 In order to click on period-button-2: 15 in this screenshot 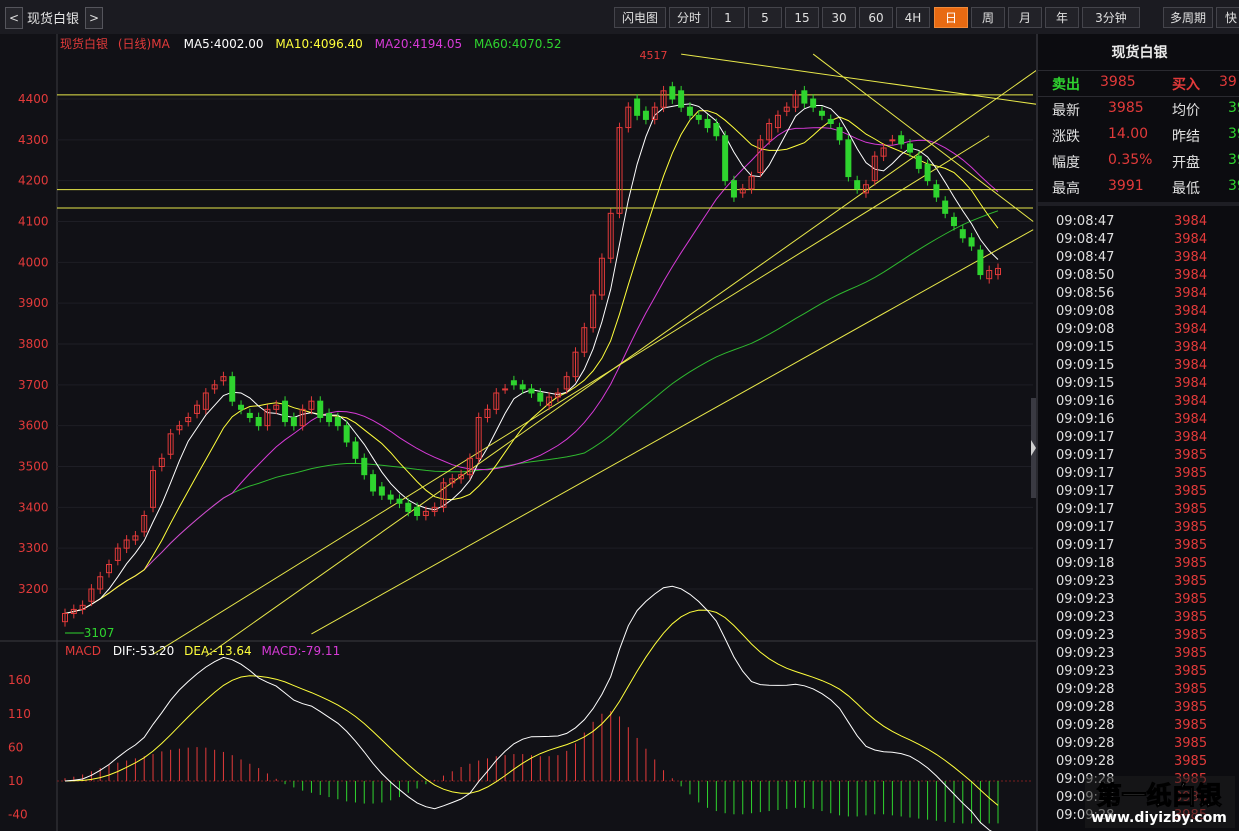, I will do `click(802, 17)`.